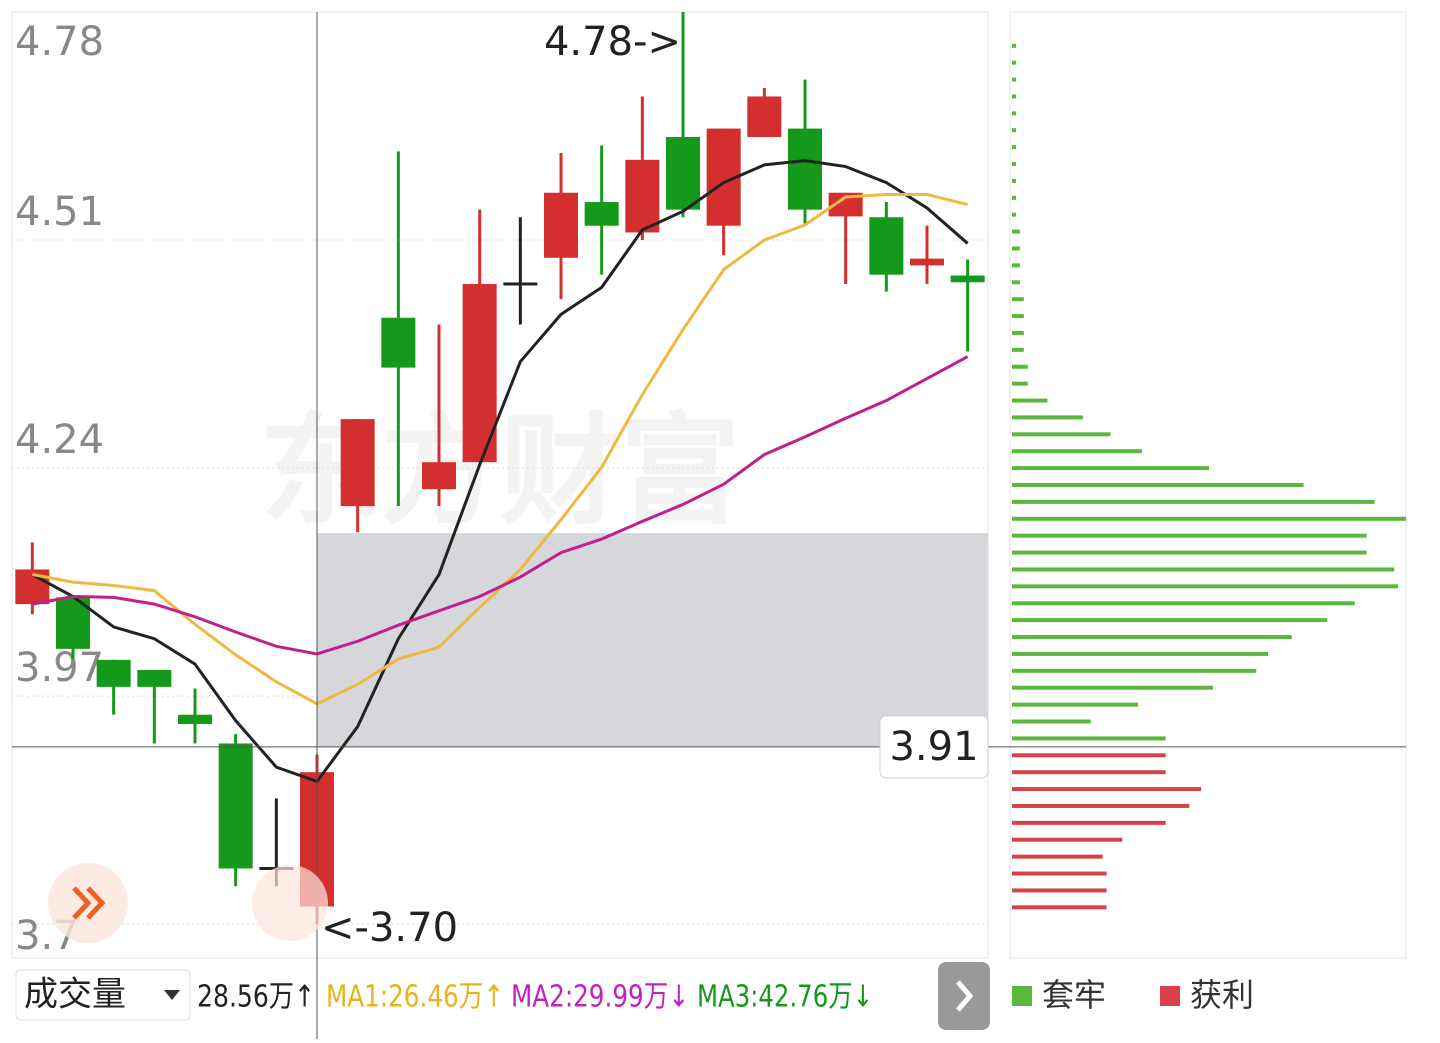 Image resolution: width=1440 pixels, height=1043 pixels. I want to click on indicator-value: 28.56万↑, so click(256, 997).